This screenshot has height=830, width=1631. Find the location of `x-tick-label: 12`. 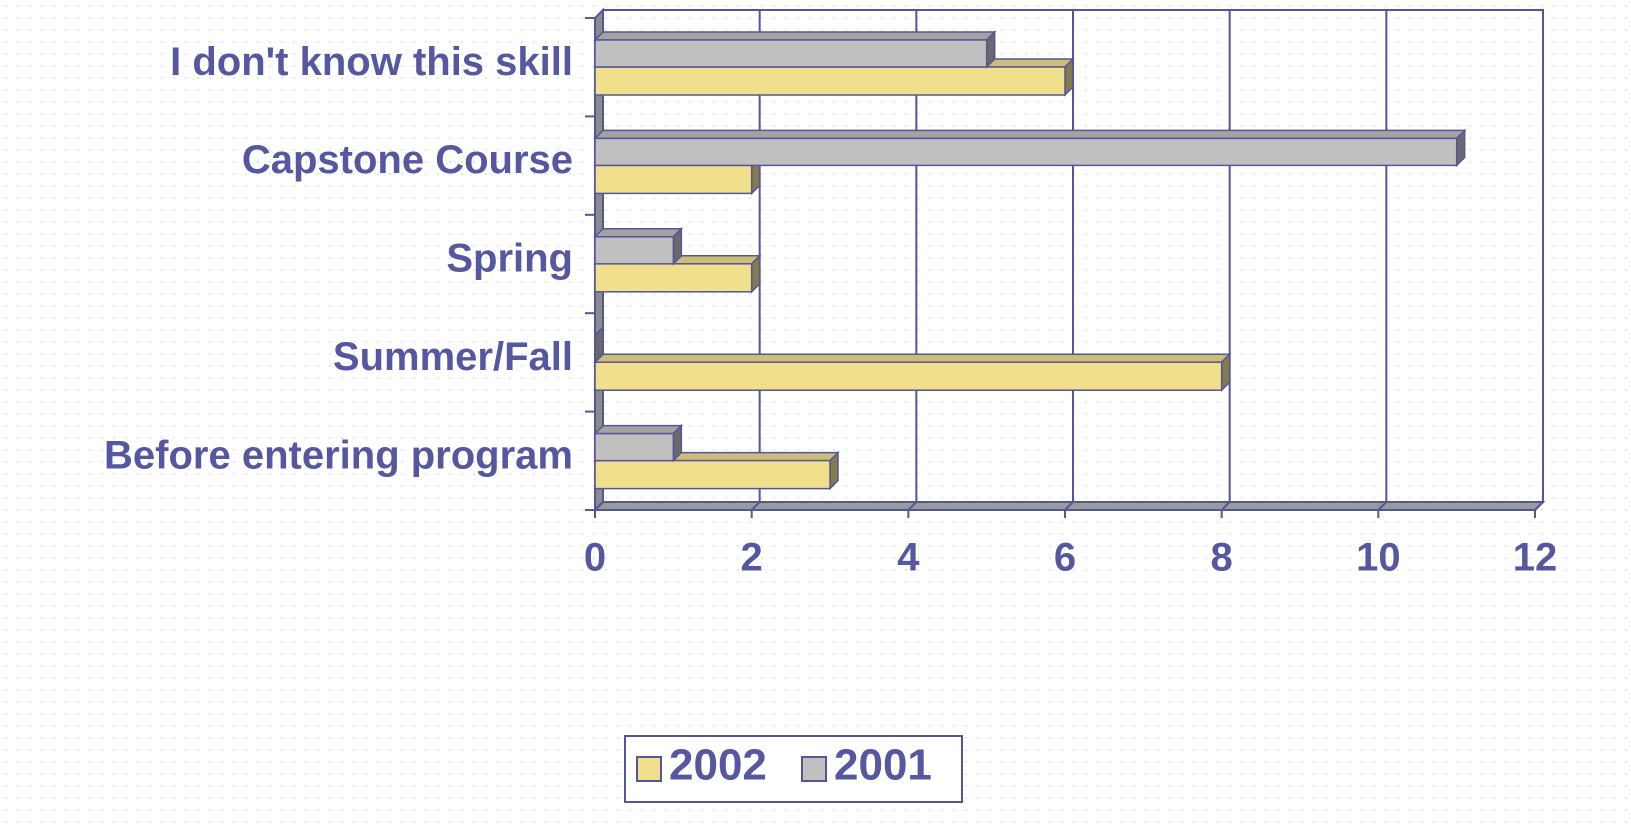

x-tick-label: 12 is located at coordinates (1535, 558).